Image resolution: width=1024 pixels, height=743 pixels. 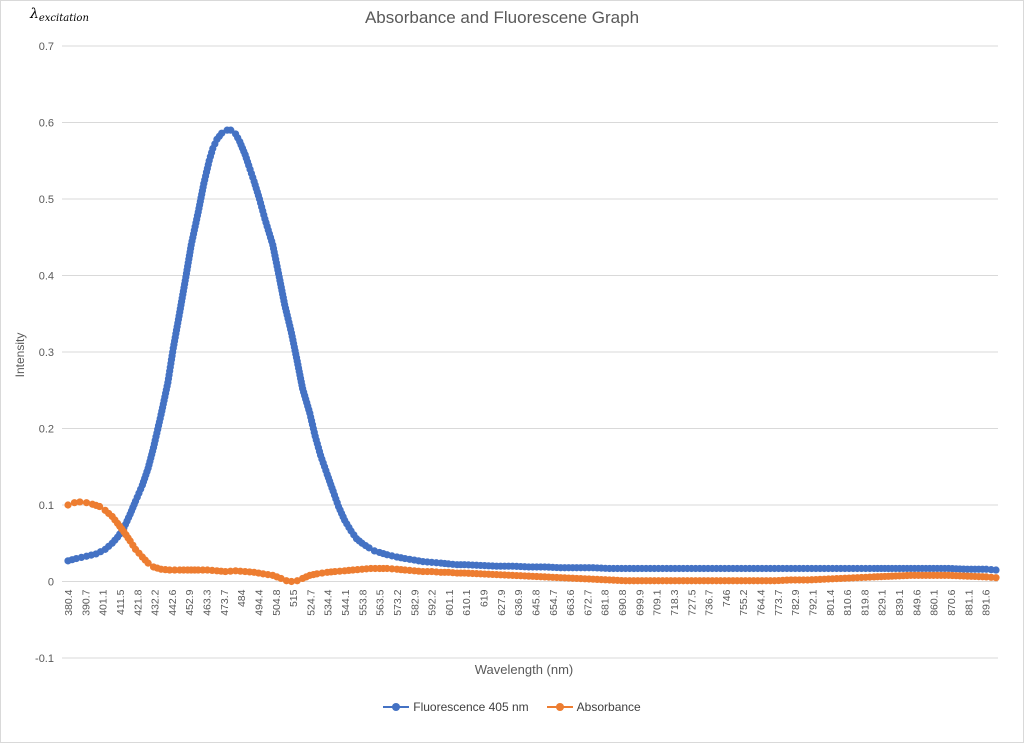 I want to click on x-tick-label: 672.7, so click(x=588, y=602).